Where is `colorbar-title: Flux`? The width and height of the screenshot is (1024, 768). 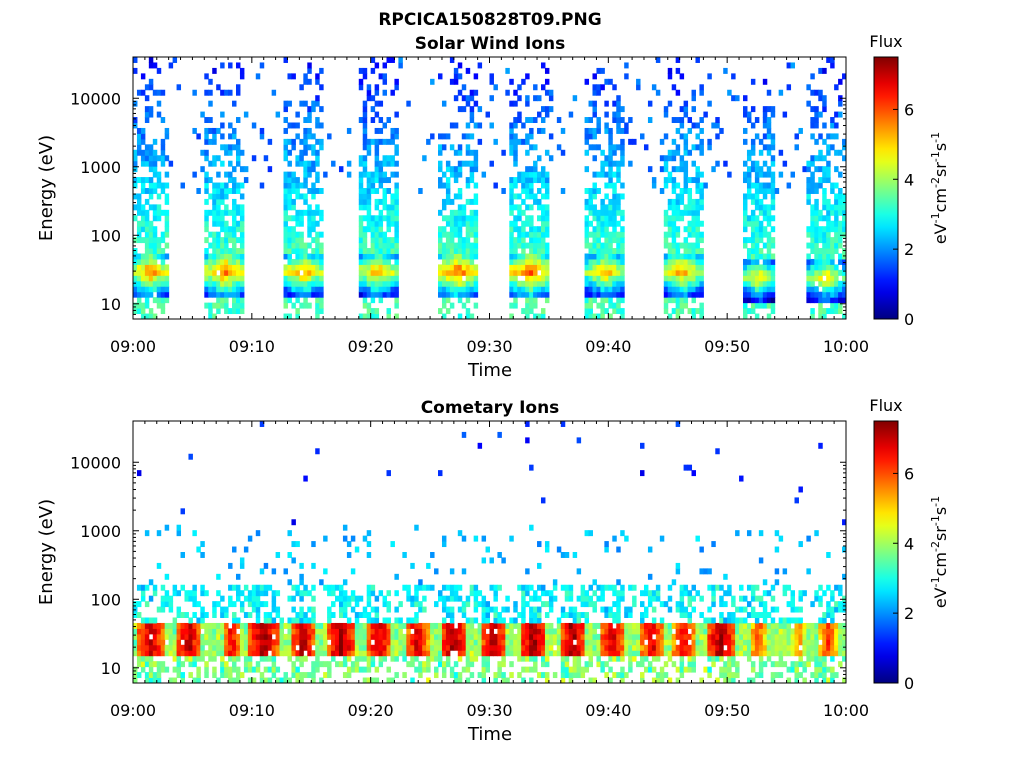 colorbar-title: Flux is located at coordinates (885, 41).